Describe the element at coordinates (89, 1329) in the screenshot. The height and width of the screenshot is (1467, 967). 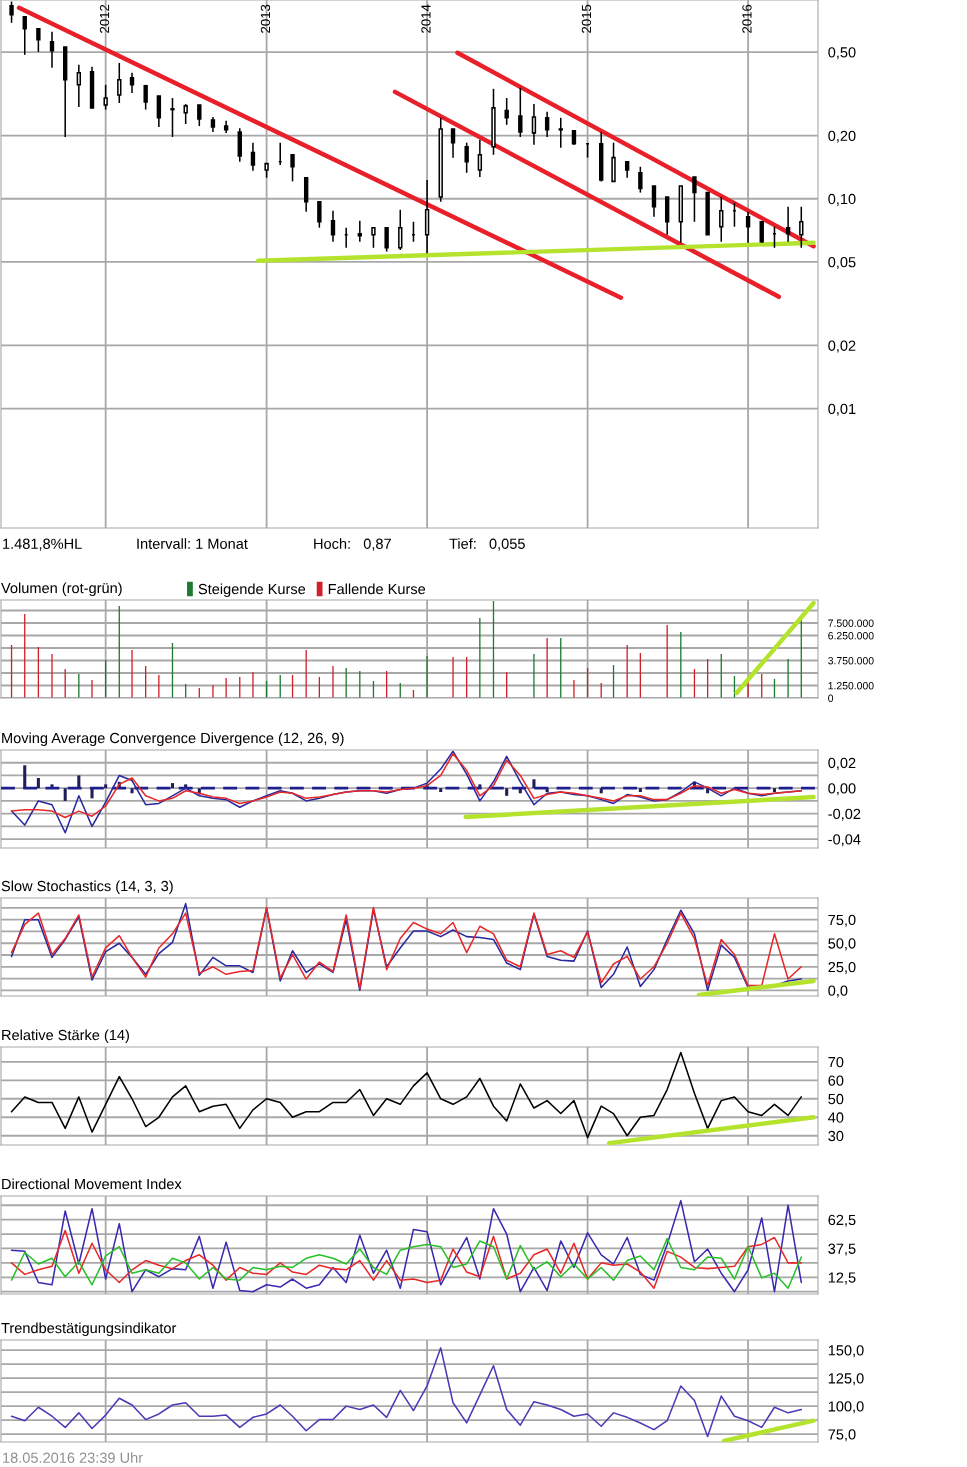
I see `chart-title: Trendbestätigungsindikator` at that location.